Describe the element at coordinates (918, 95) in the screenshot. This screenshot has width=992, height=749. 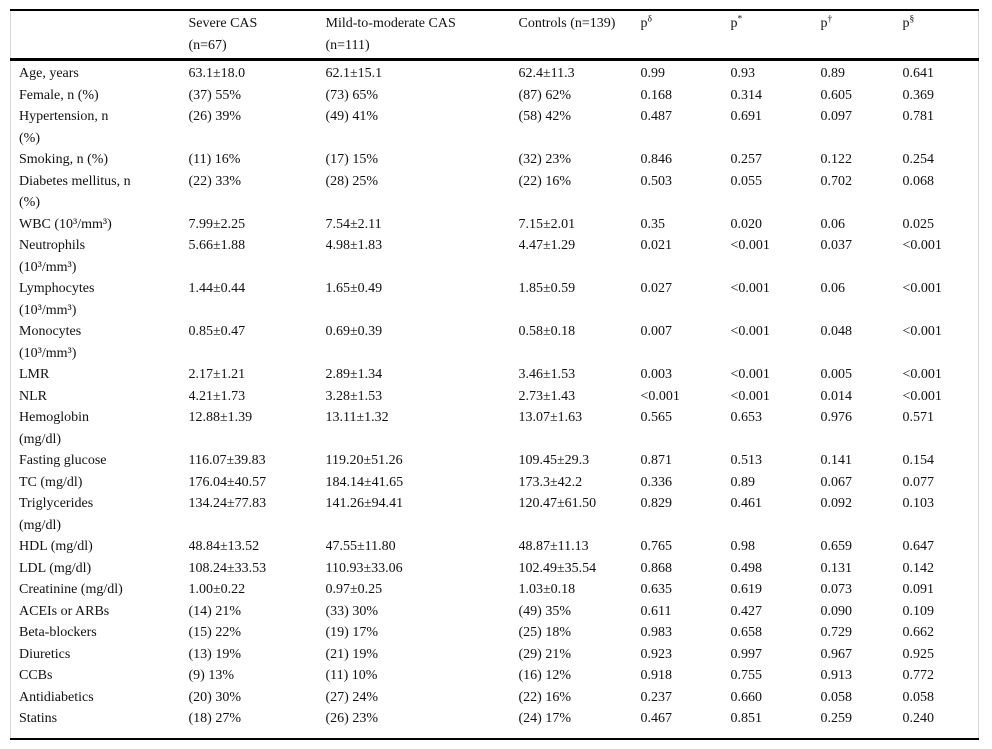
I see `cell-value: 0.369` at that location.